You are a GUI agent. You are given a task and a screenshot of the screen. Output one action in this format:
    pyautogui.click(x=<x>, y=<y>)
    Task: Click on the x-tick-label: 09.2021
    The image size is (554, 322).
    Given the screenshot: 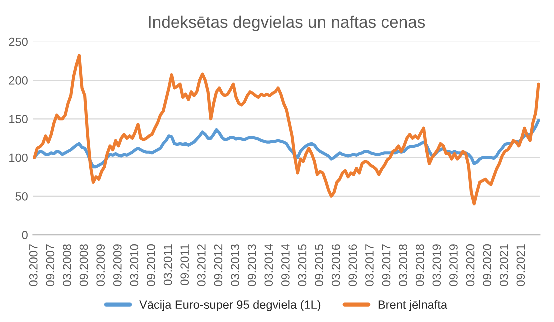 What is the action you would take?
    pyautogui.click(x=521, y=265)
    